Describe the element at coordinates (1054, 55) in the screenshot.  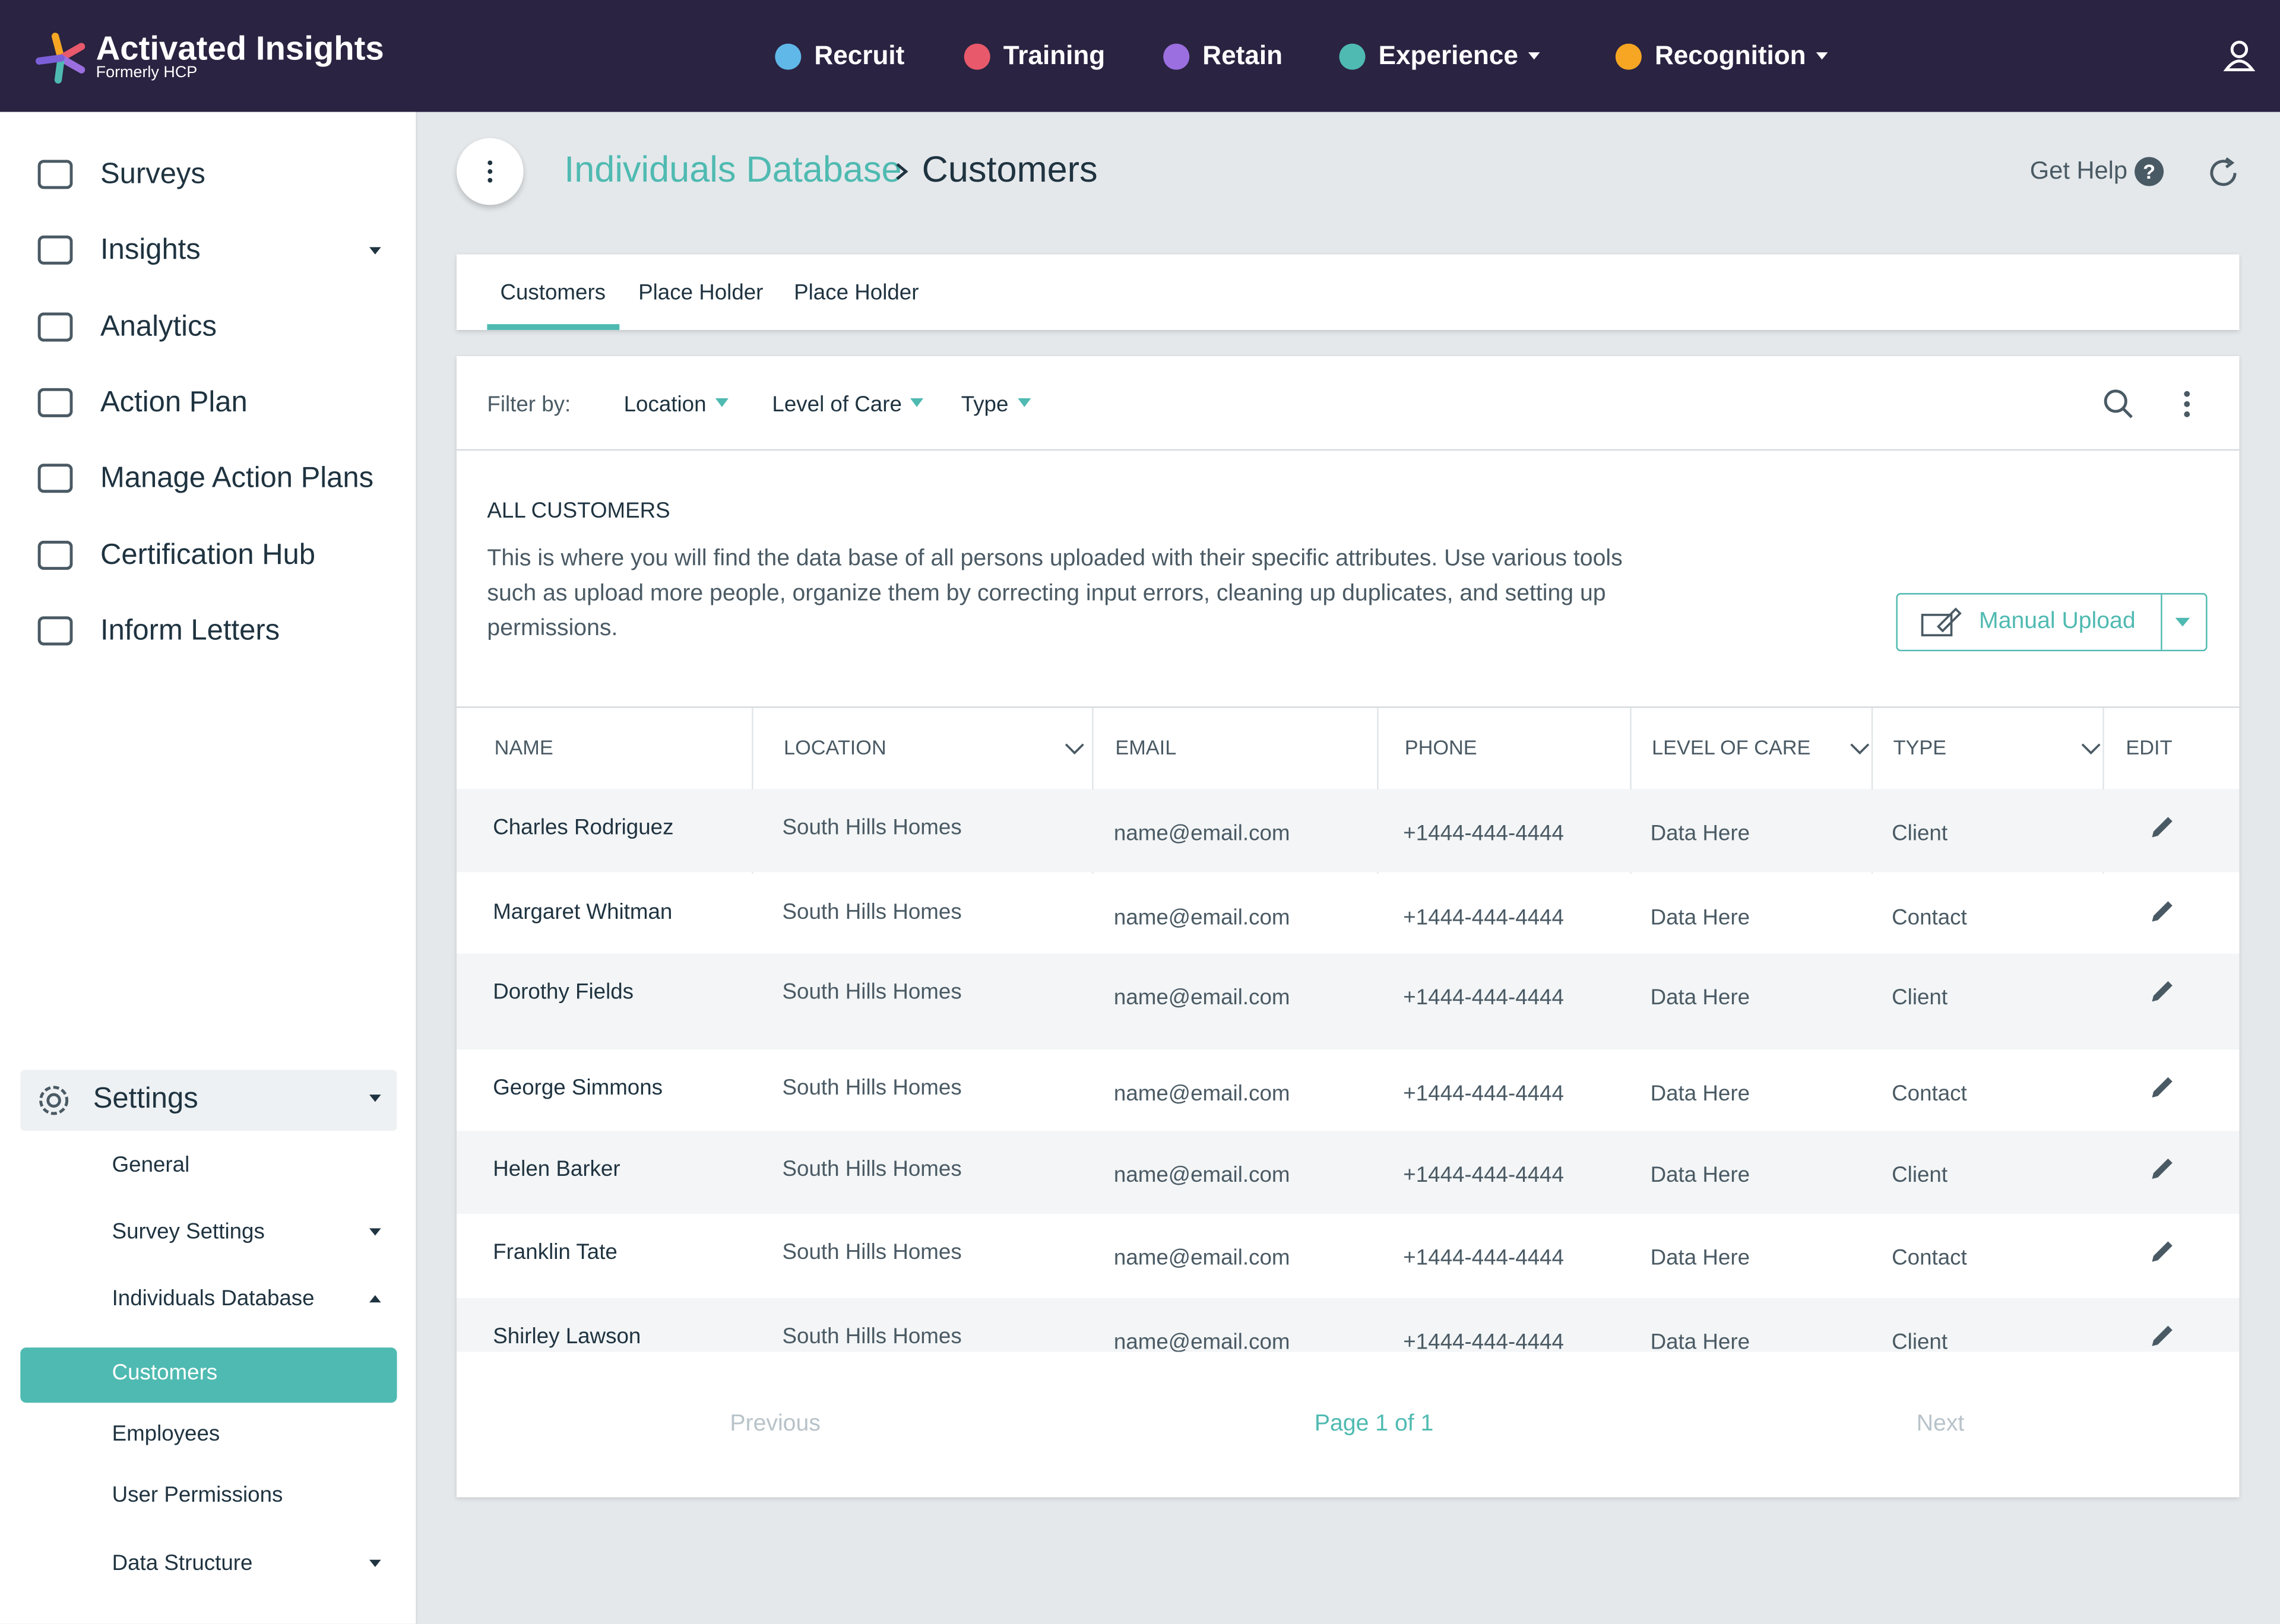
I see `nav-item: Training` at that location.